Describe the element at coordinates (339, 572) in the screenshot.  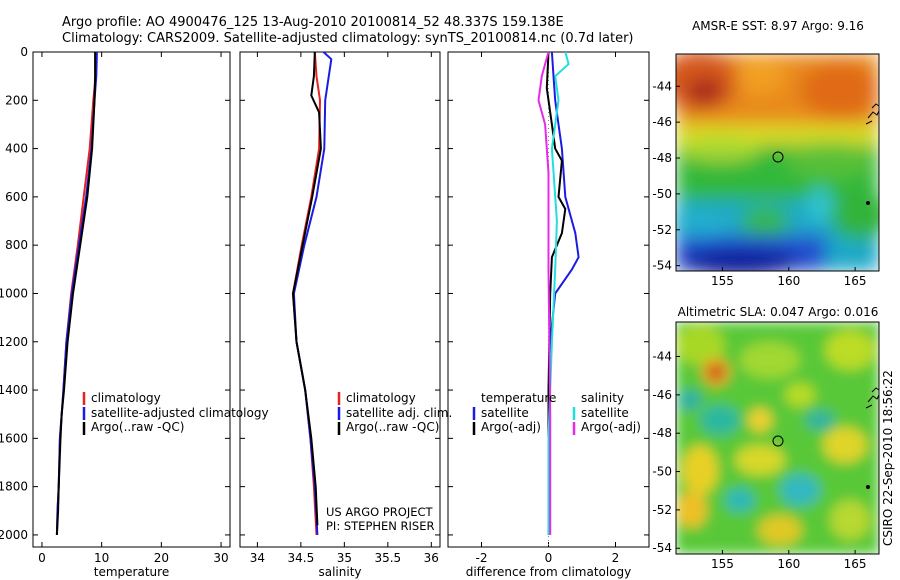
I see `x-axis-label: salinity` at that location.